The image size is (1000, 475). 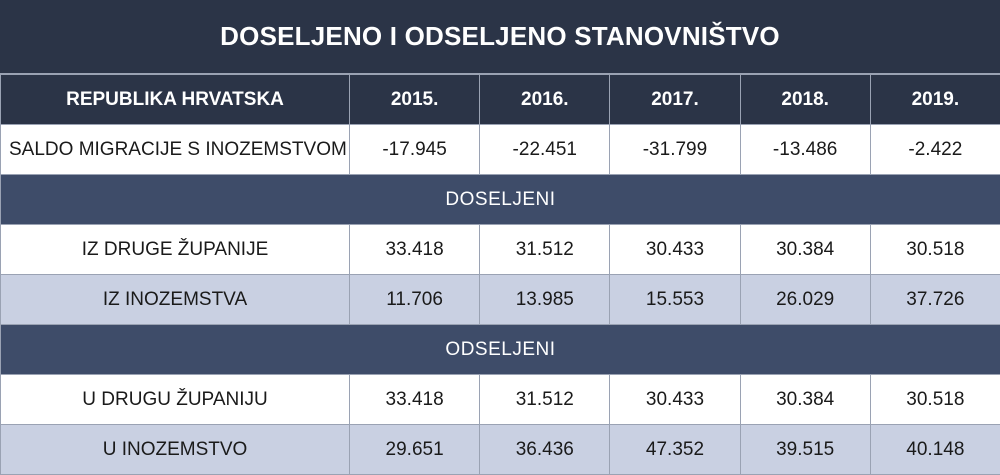 What do you see at coordinates (675, 300) in the screenshot?
I see `table-cell: 15.553` at bounding box center [675, 300].